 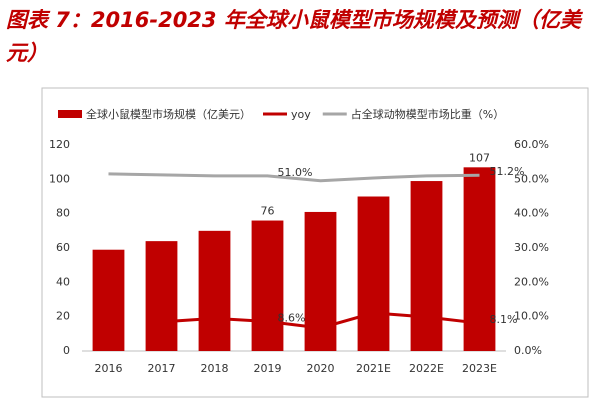 I want to click on x-tick-label: 2018, so click(x=215, y=368).